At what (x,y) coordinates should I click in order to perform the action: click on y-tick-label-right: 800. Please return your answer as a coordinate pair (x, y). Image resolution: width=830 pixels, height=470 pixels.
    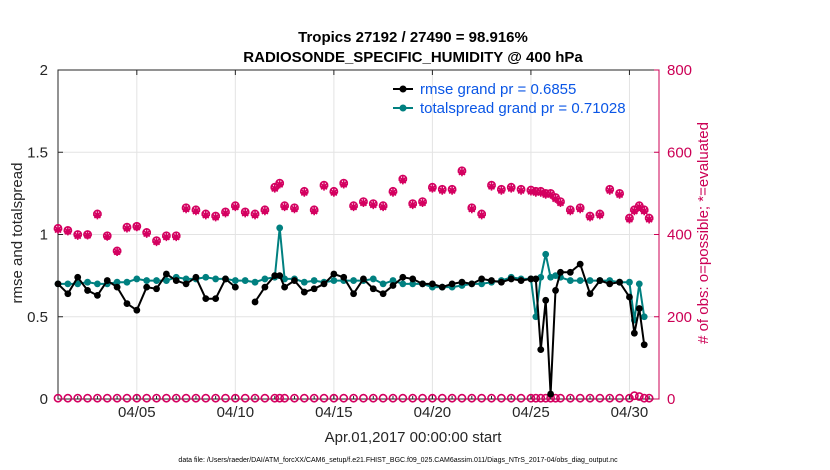
    Looking at the image, I should click on (679, 70).